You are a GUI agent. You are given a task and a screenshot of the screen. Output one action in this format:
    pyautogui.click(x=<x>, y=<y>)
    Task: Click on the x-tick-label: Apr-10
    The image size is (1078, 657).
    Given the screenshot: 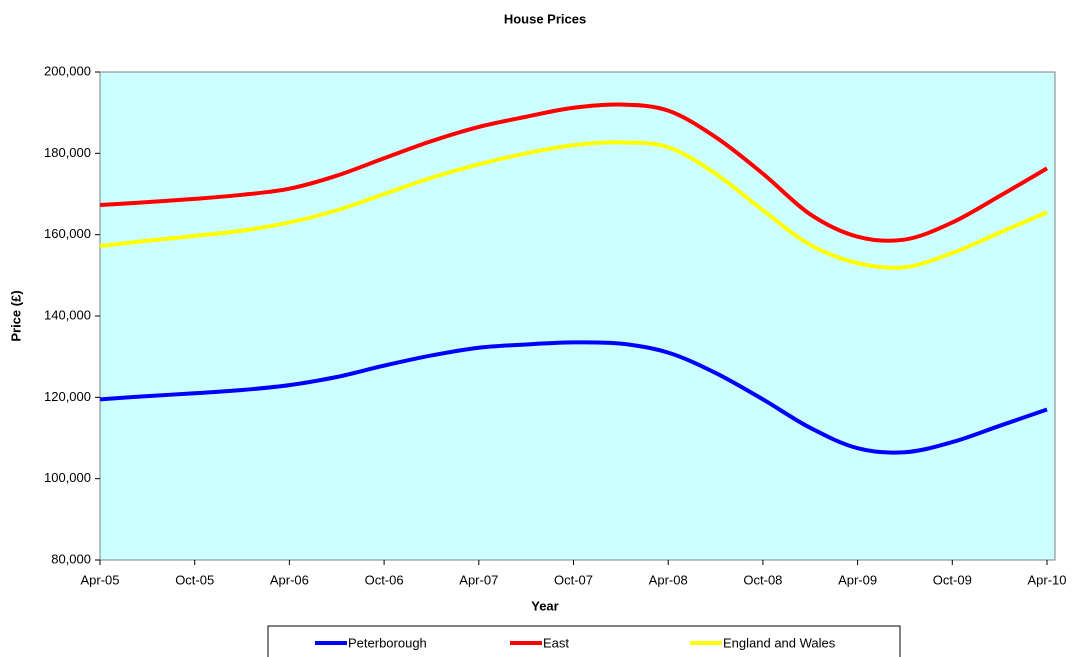 What is the action you would take?
    pyautogui.click(x=1046, y=579)
    